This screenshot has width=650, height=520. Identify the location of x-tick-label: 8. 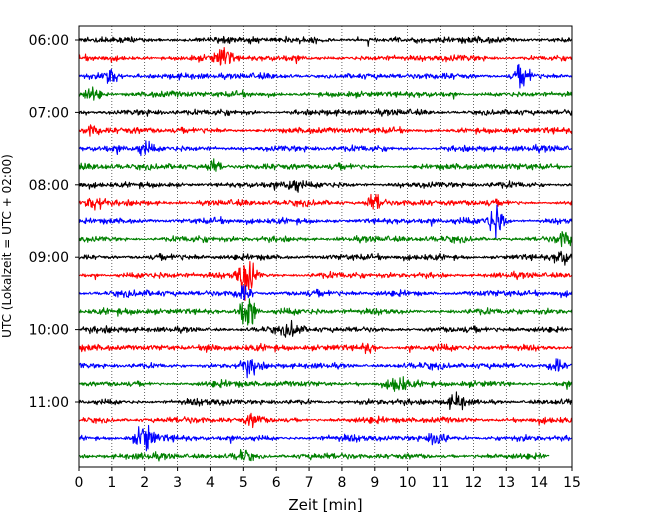
(341, 483).